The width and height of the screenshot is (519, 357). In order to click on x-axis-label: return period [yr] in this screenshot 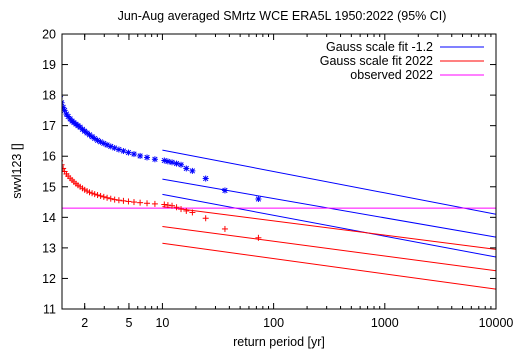, I will do `click(279, 342)`.